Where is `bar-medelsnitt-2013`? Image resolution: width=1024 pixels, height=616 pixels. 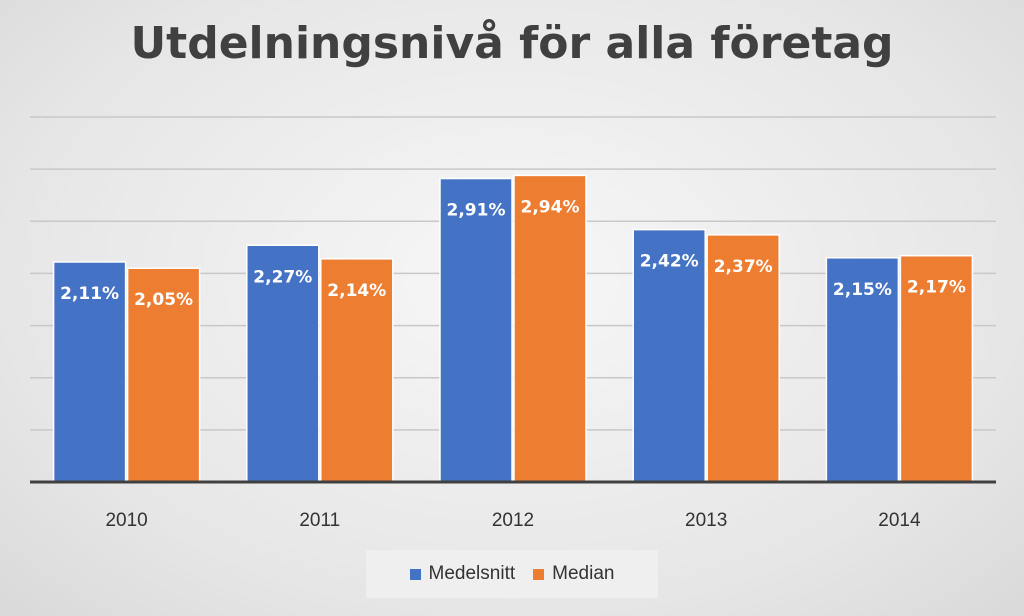 bar-medelsnitt-2013 is located at coordinates (669, 355).